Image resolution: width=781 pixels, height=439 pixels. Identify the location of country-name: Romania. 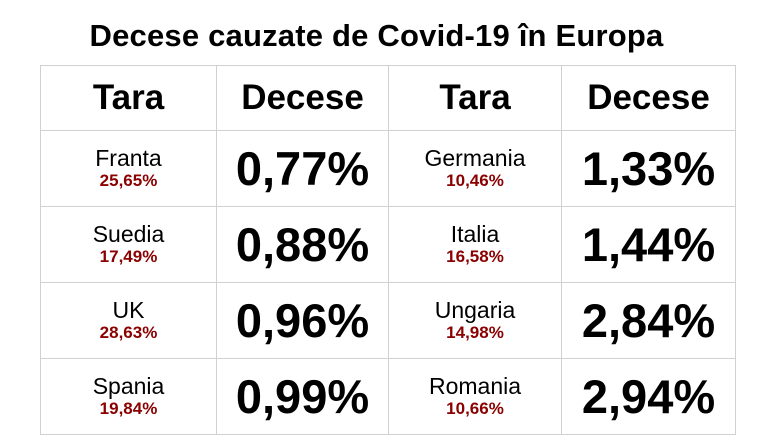
(475, 385).